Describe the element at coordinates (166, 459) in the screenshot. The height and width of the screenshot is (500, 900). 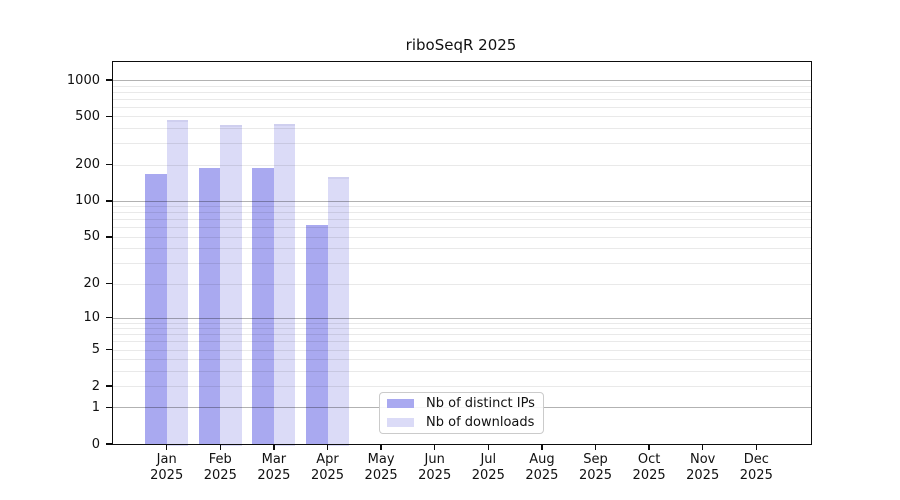
I see `x-tick-month: Jan` at that location.